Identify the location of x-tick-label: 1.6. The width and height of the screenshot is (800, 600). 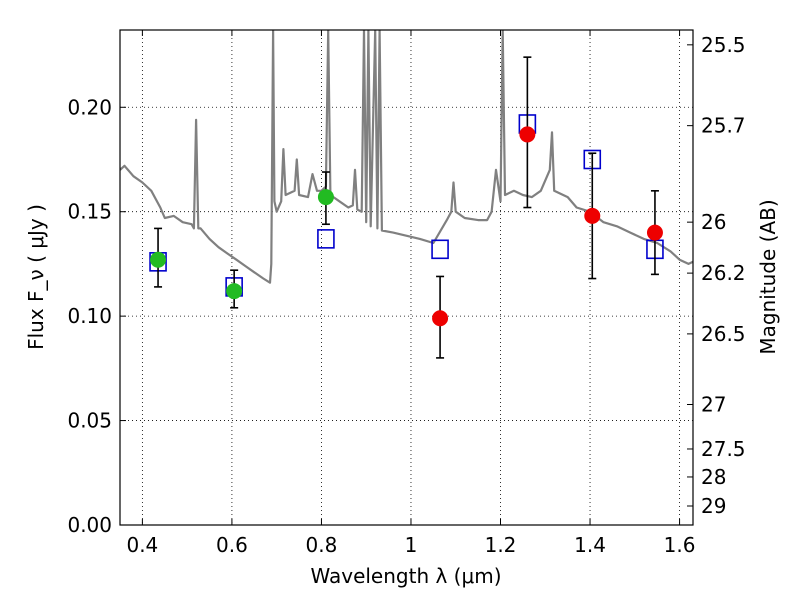
(680, 545).